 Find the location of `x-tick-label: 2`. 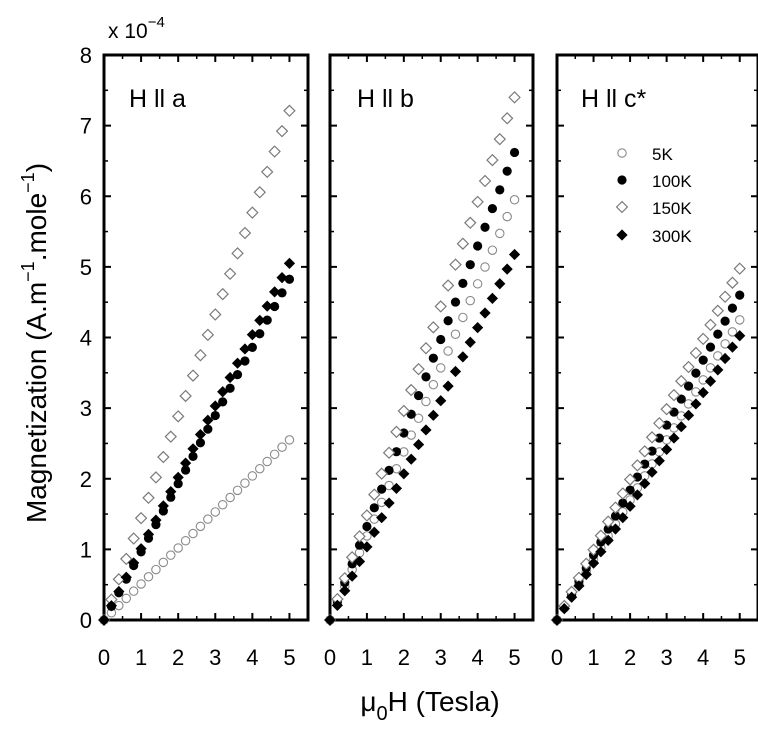

x-tick-label: 2 is located at coordinates (630, 657).